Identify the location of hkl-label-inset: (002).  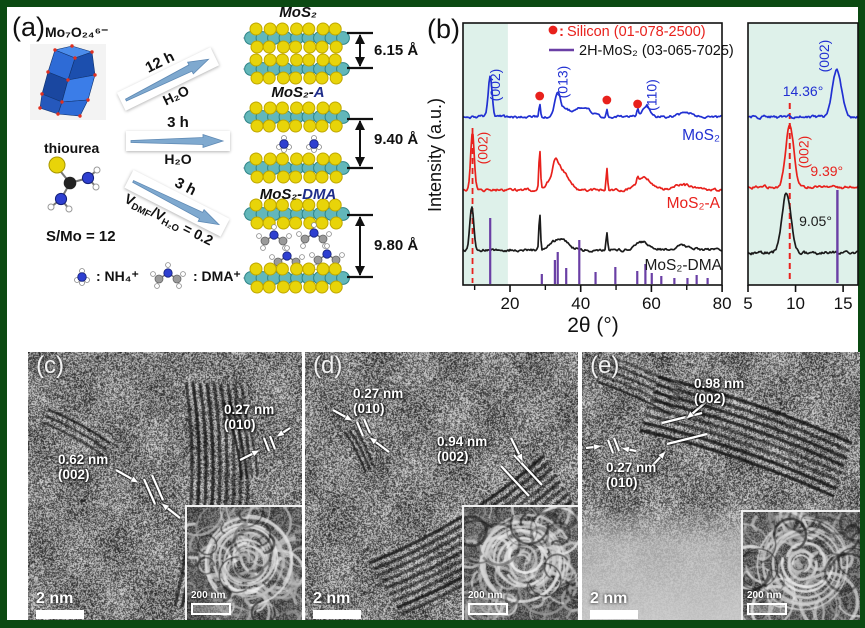
(804, 152).